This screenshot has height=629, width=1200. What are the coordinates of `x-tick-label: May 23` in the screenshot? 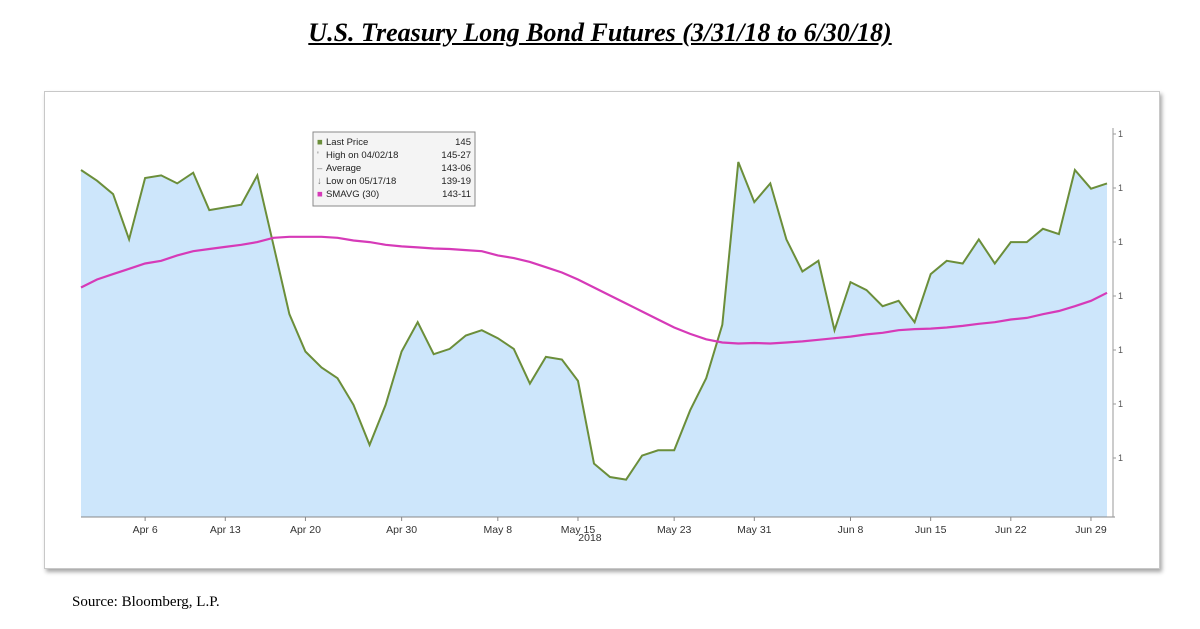 It's located at (674, 530).